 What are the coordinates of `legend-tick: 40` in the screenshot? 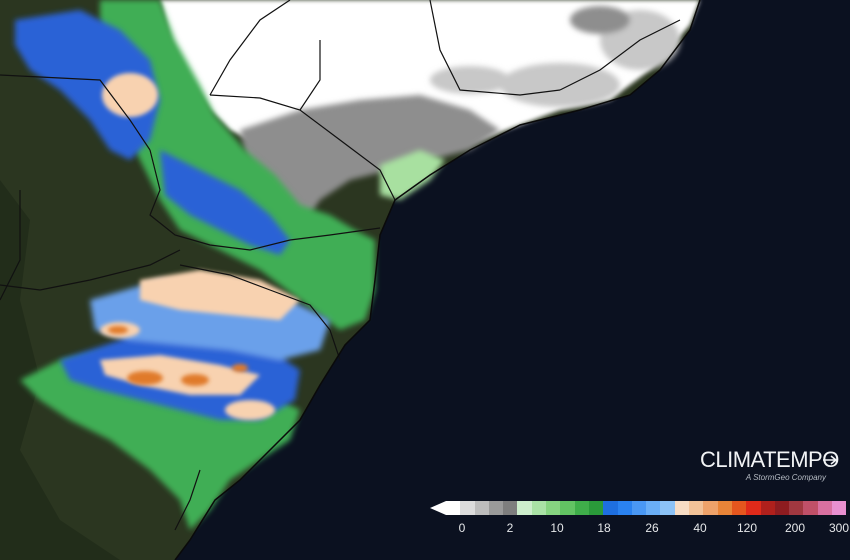 It's located at (700, 528).